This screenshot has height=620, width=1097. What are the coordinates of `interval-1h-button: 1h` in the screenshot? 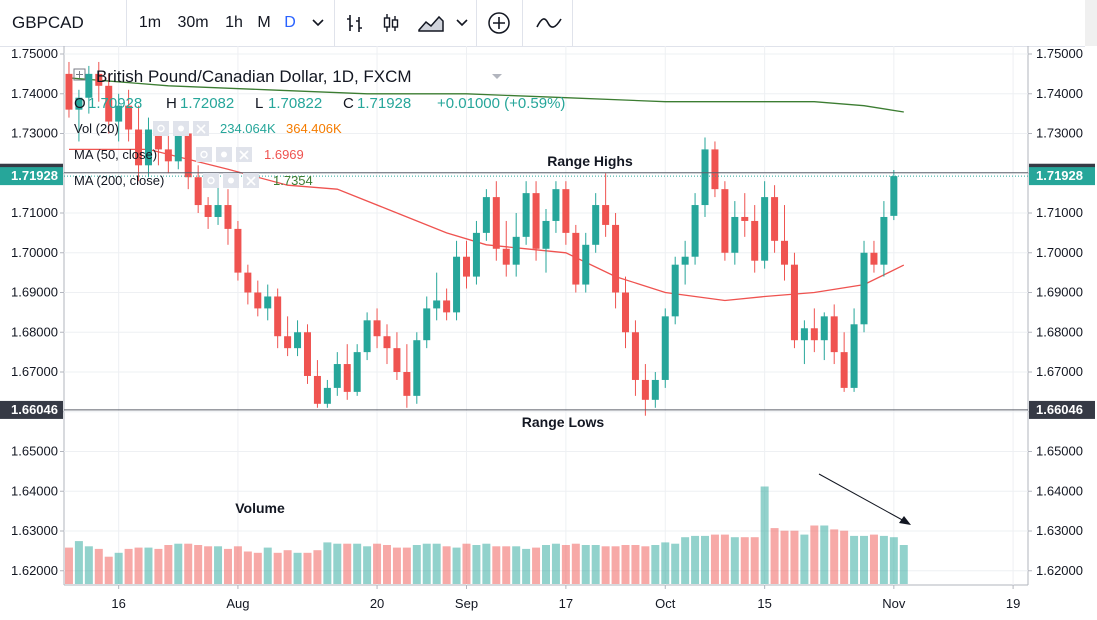 It's located at (234, 22).